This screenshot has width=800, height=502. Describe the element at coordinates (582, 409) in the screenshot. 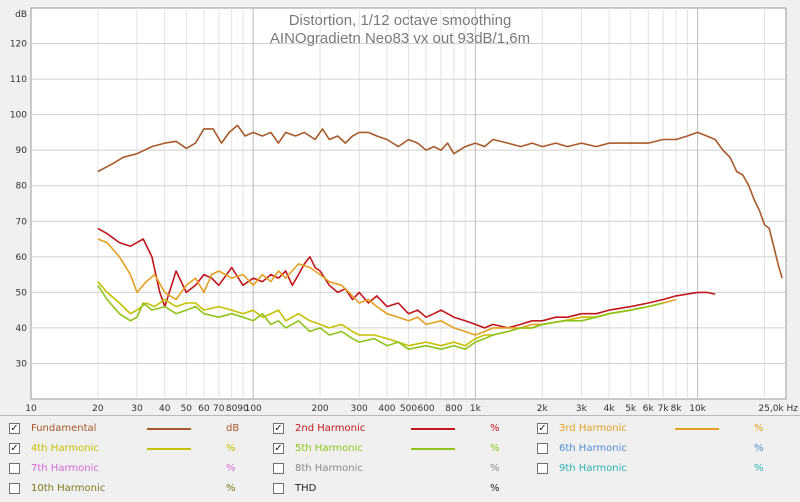

I see `x-tick-label: 3k` at that location.